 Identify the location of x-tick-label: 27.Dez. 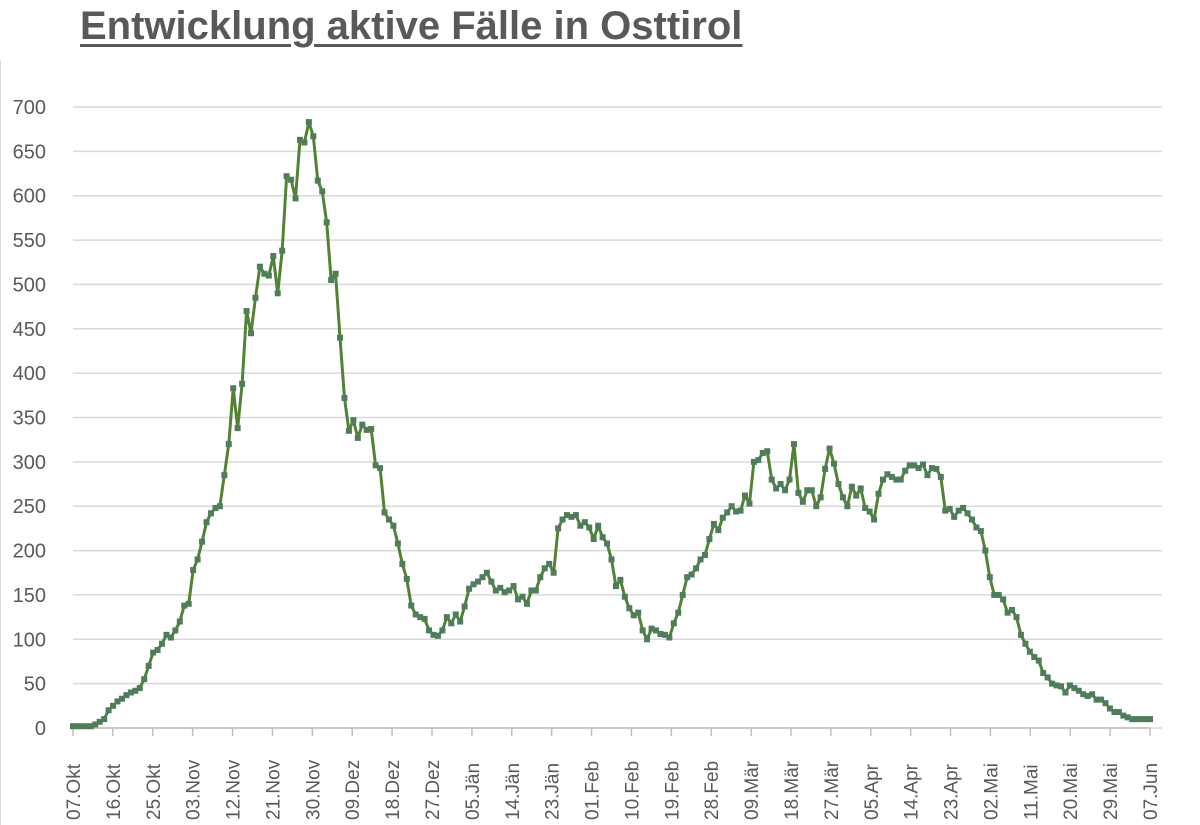
(433, 790).